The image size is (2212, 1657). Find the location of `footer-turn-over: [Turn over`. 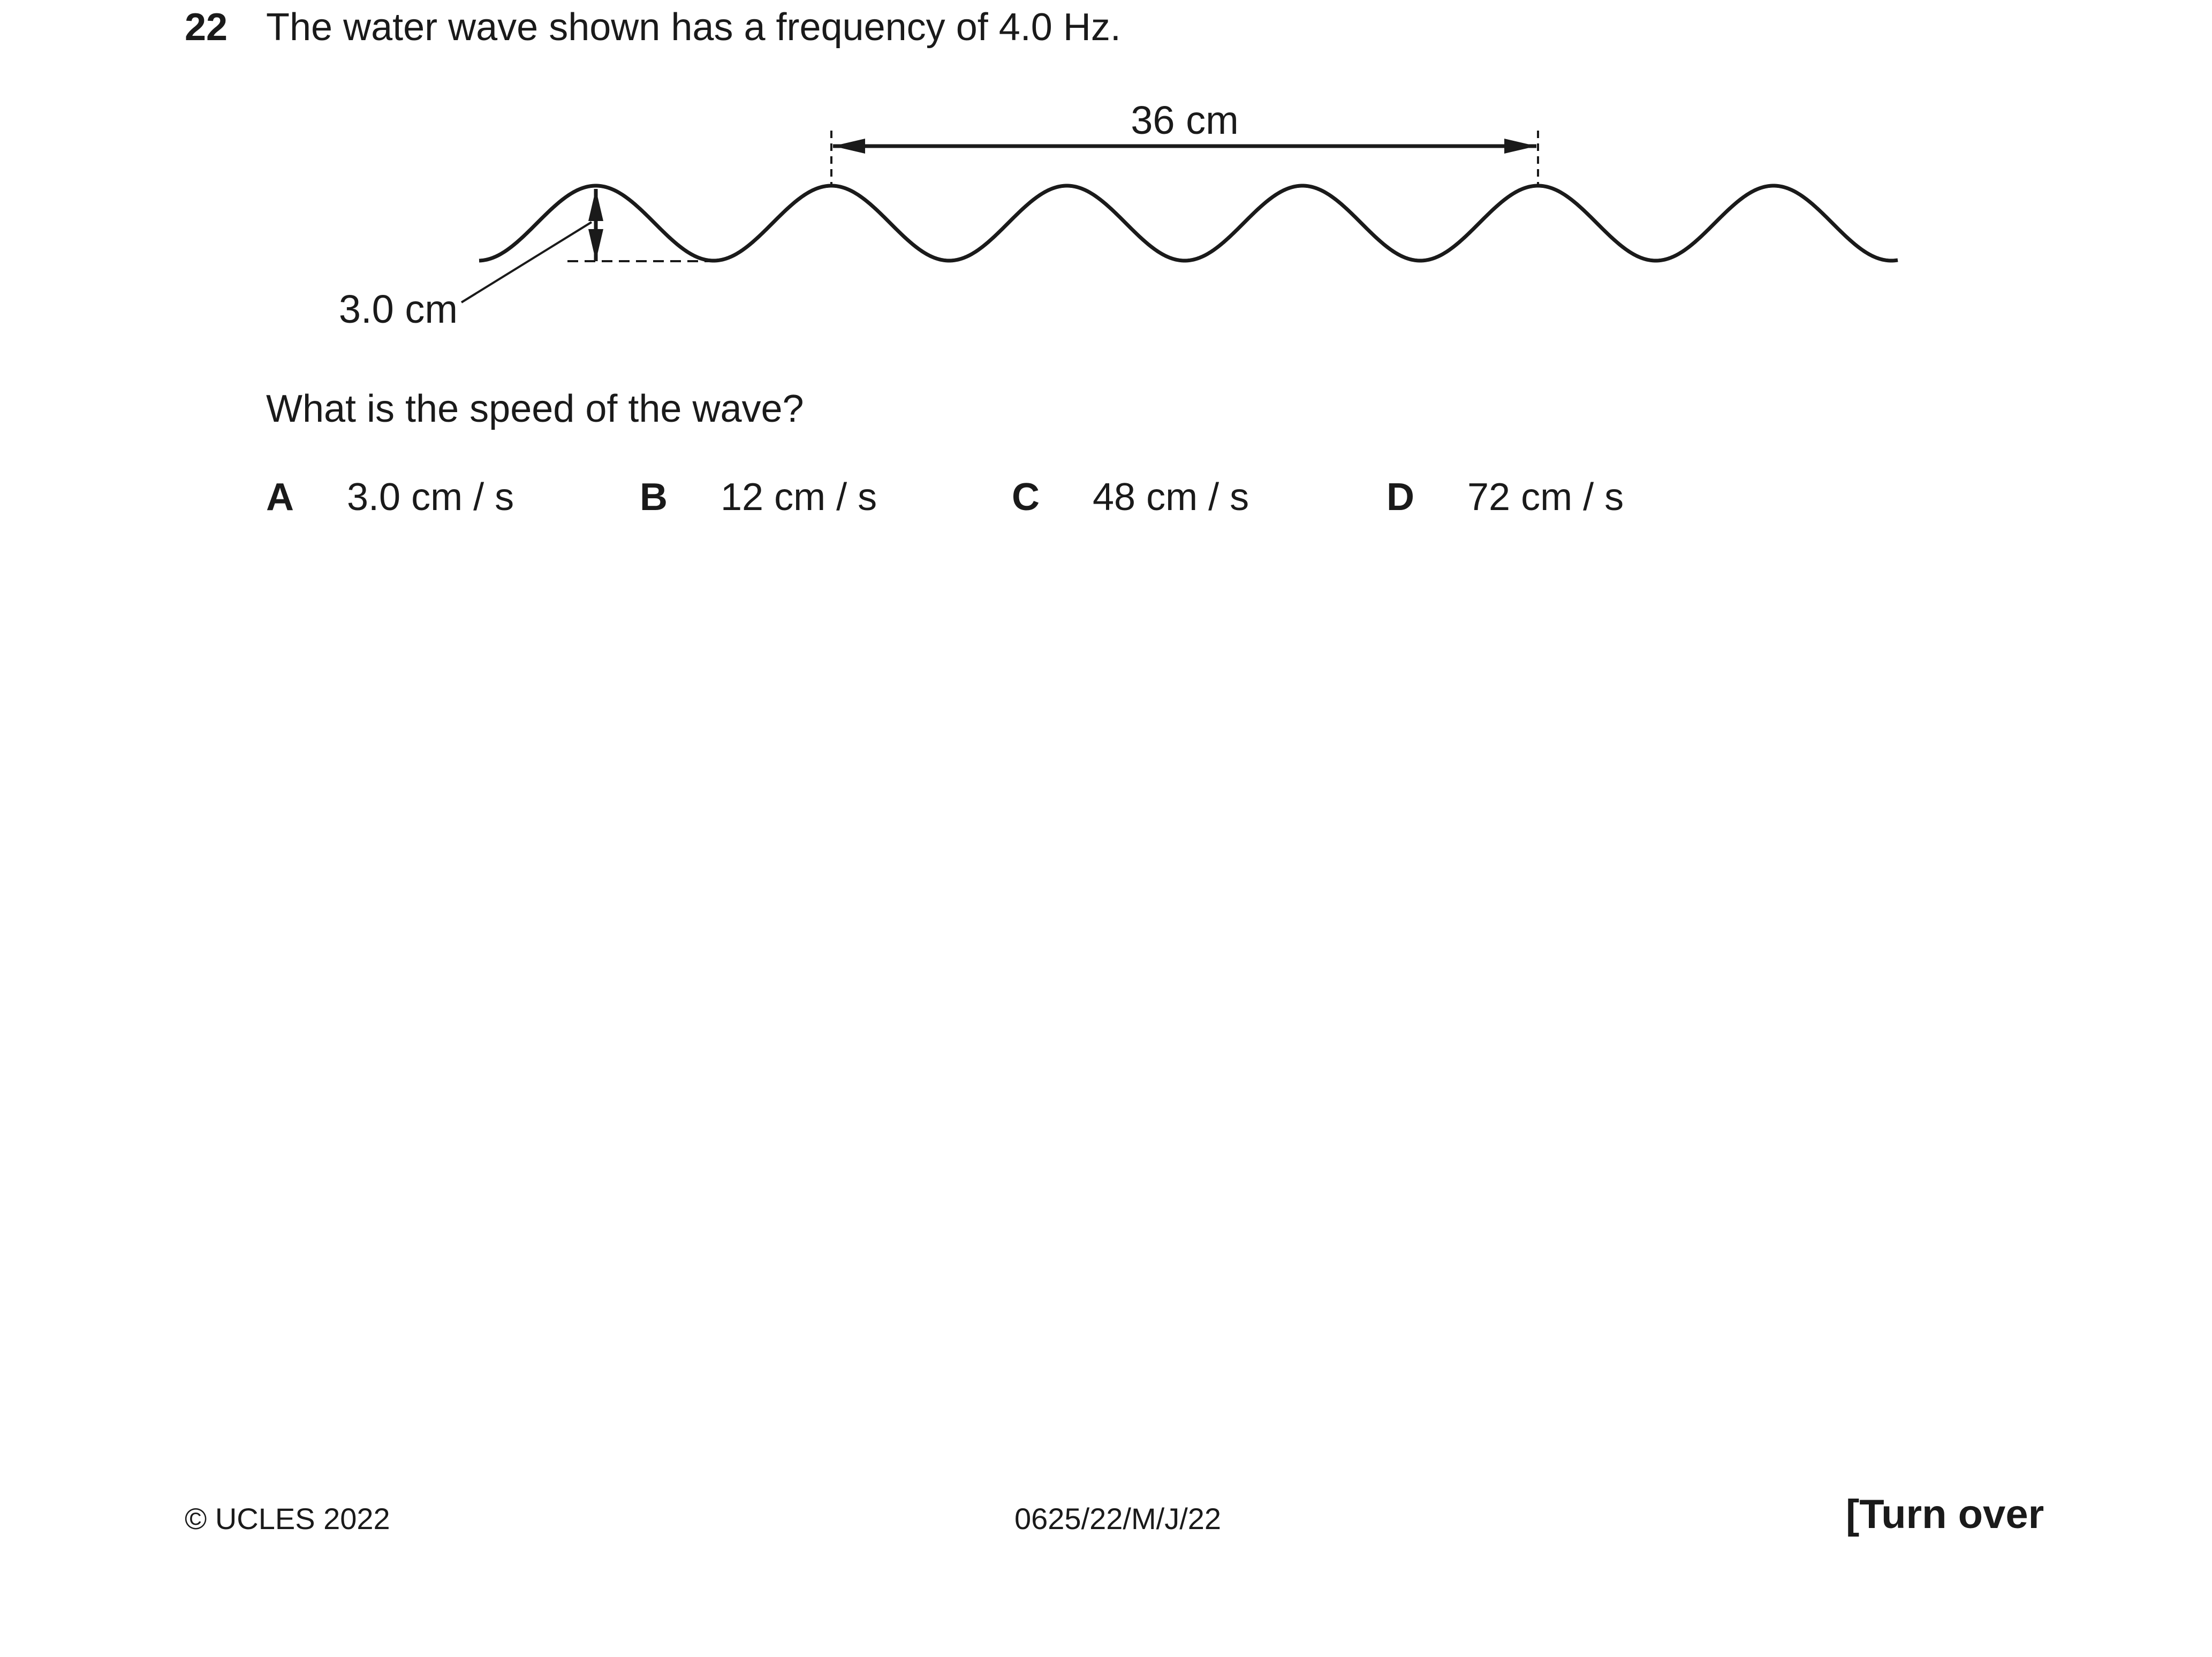

footer-turn-over: [Turn over is located at coordinates (1945, 1514).